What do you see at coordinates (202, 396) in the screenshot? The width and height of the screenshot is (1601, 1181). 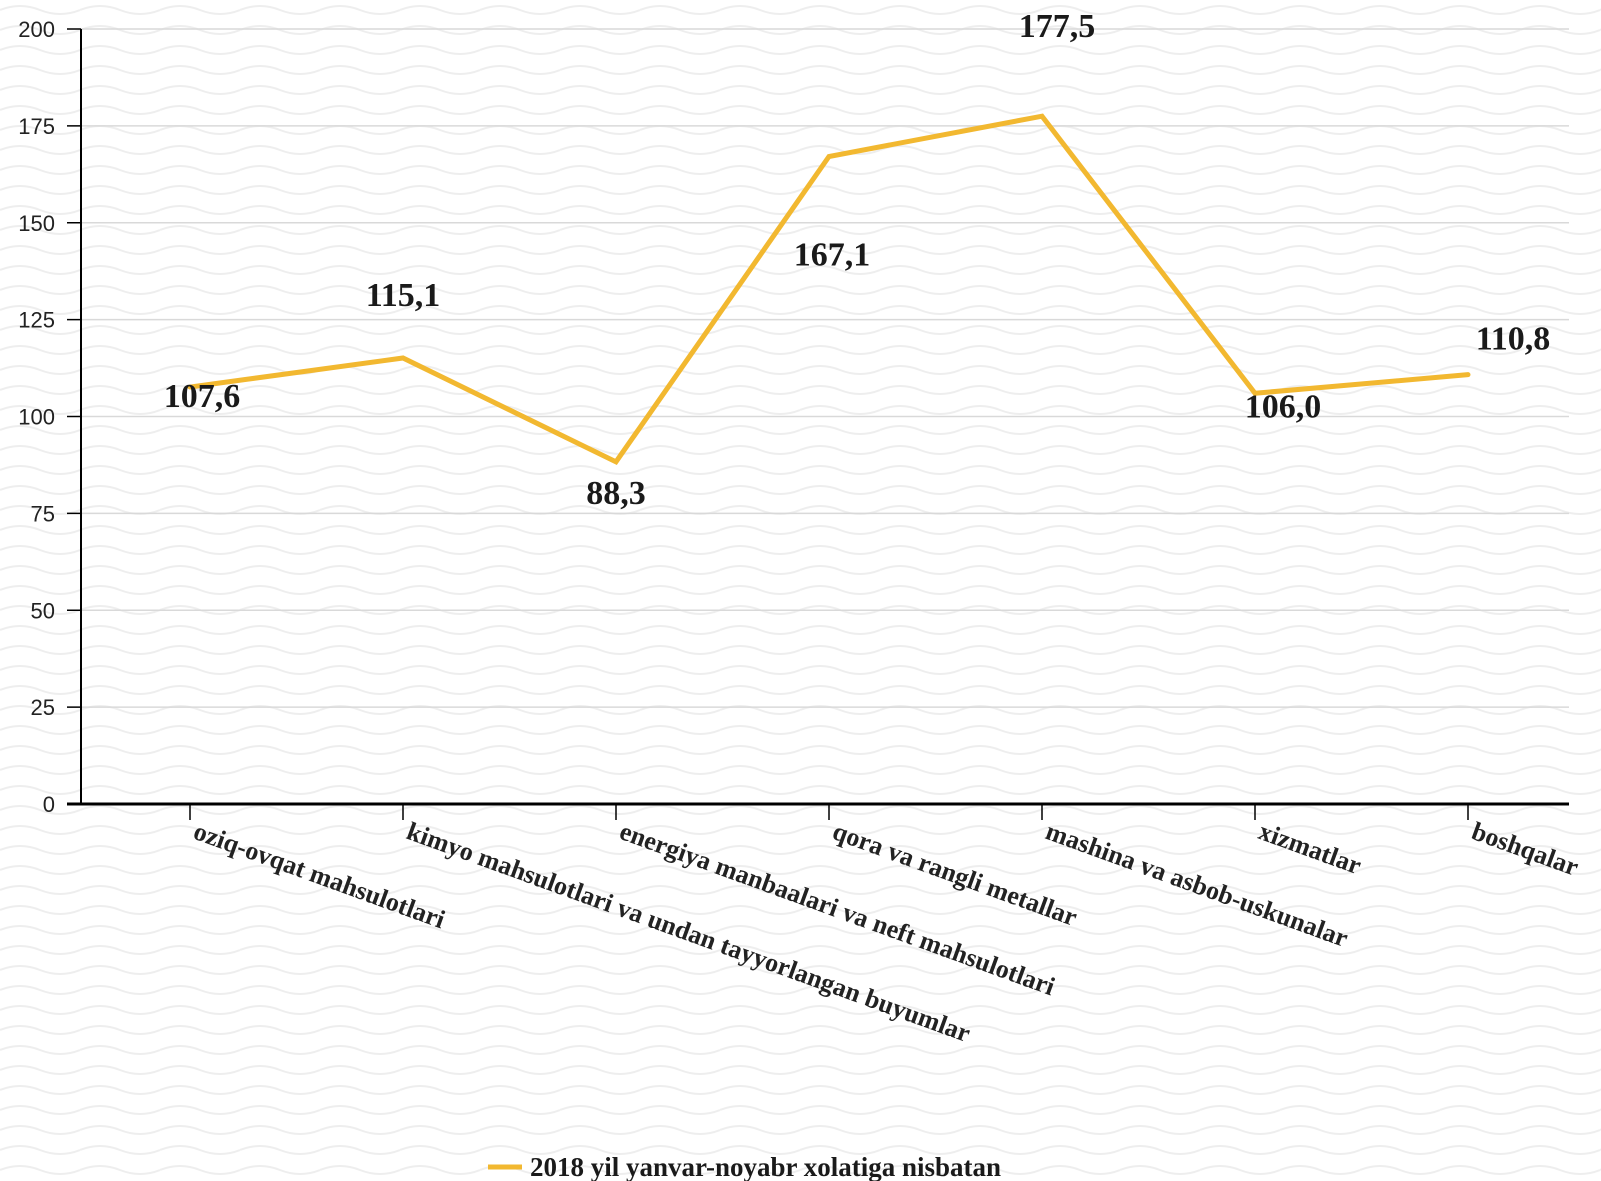 I see `data-label: 107,6` at bounding box center [202, 396].